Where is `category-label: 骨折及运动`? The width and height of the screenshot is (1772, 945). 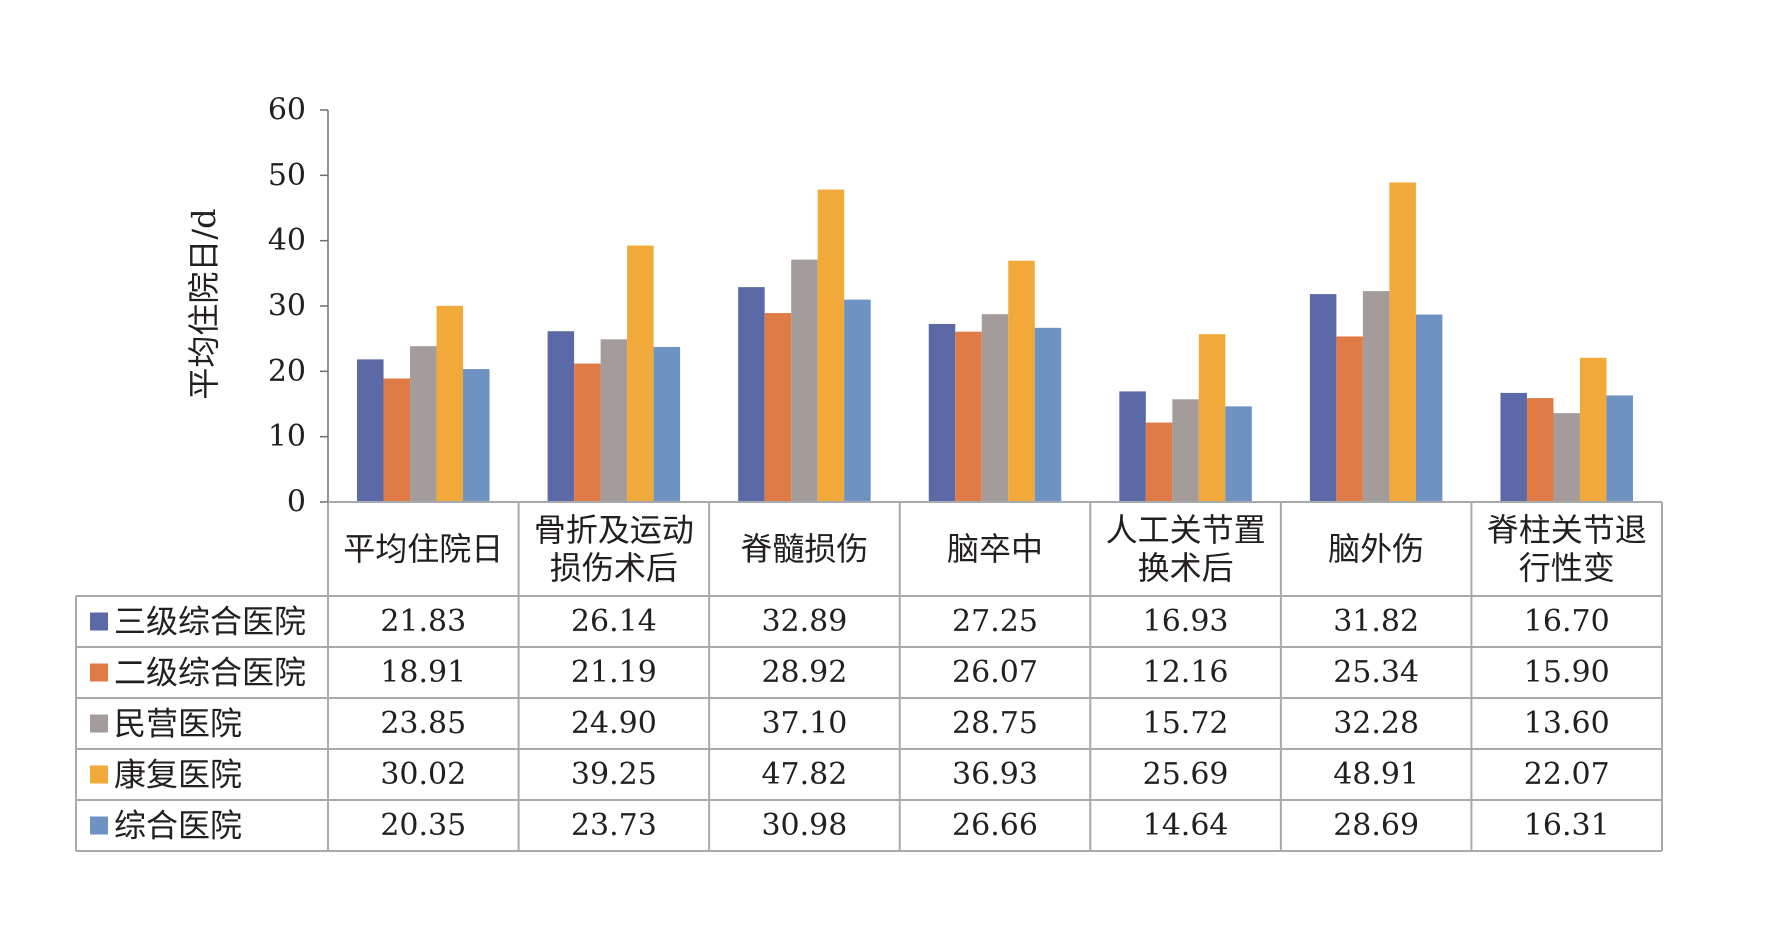
category-label: 骨折及运动 is located at coordinates (614, 530).